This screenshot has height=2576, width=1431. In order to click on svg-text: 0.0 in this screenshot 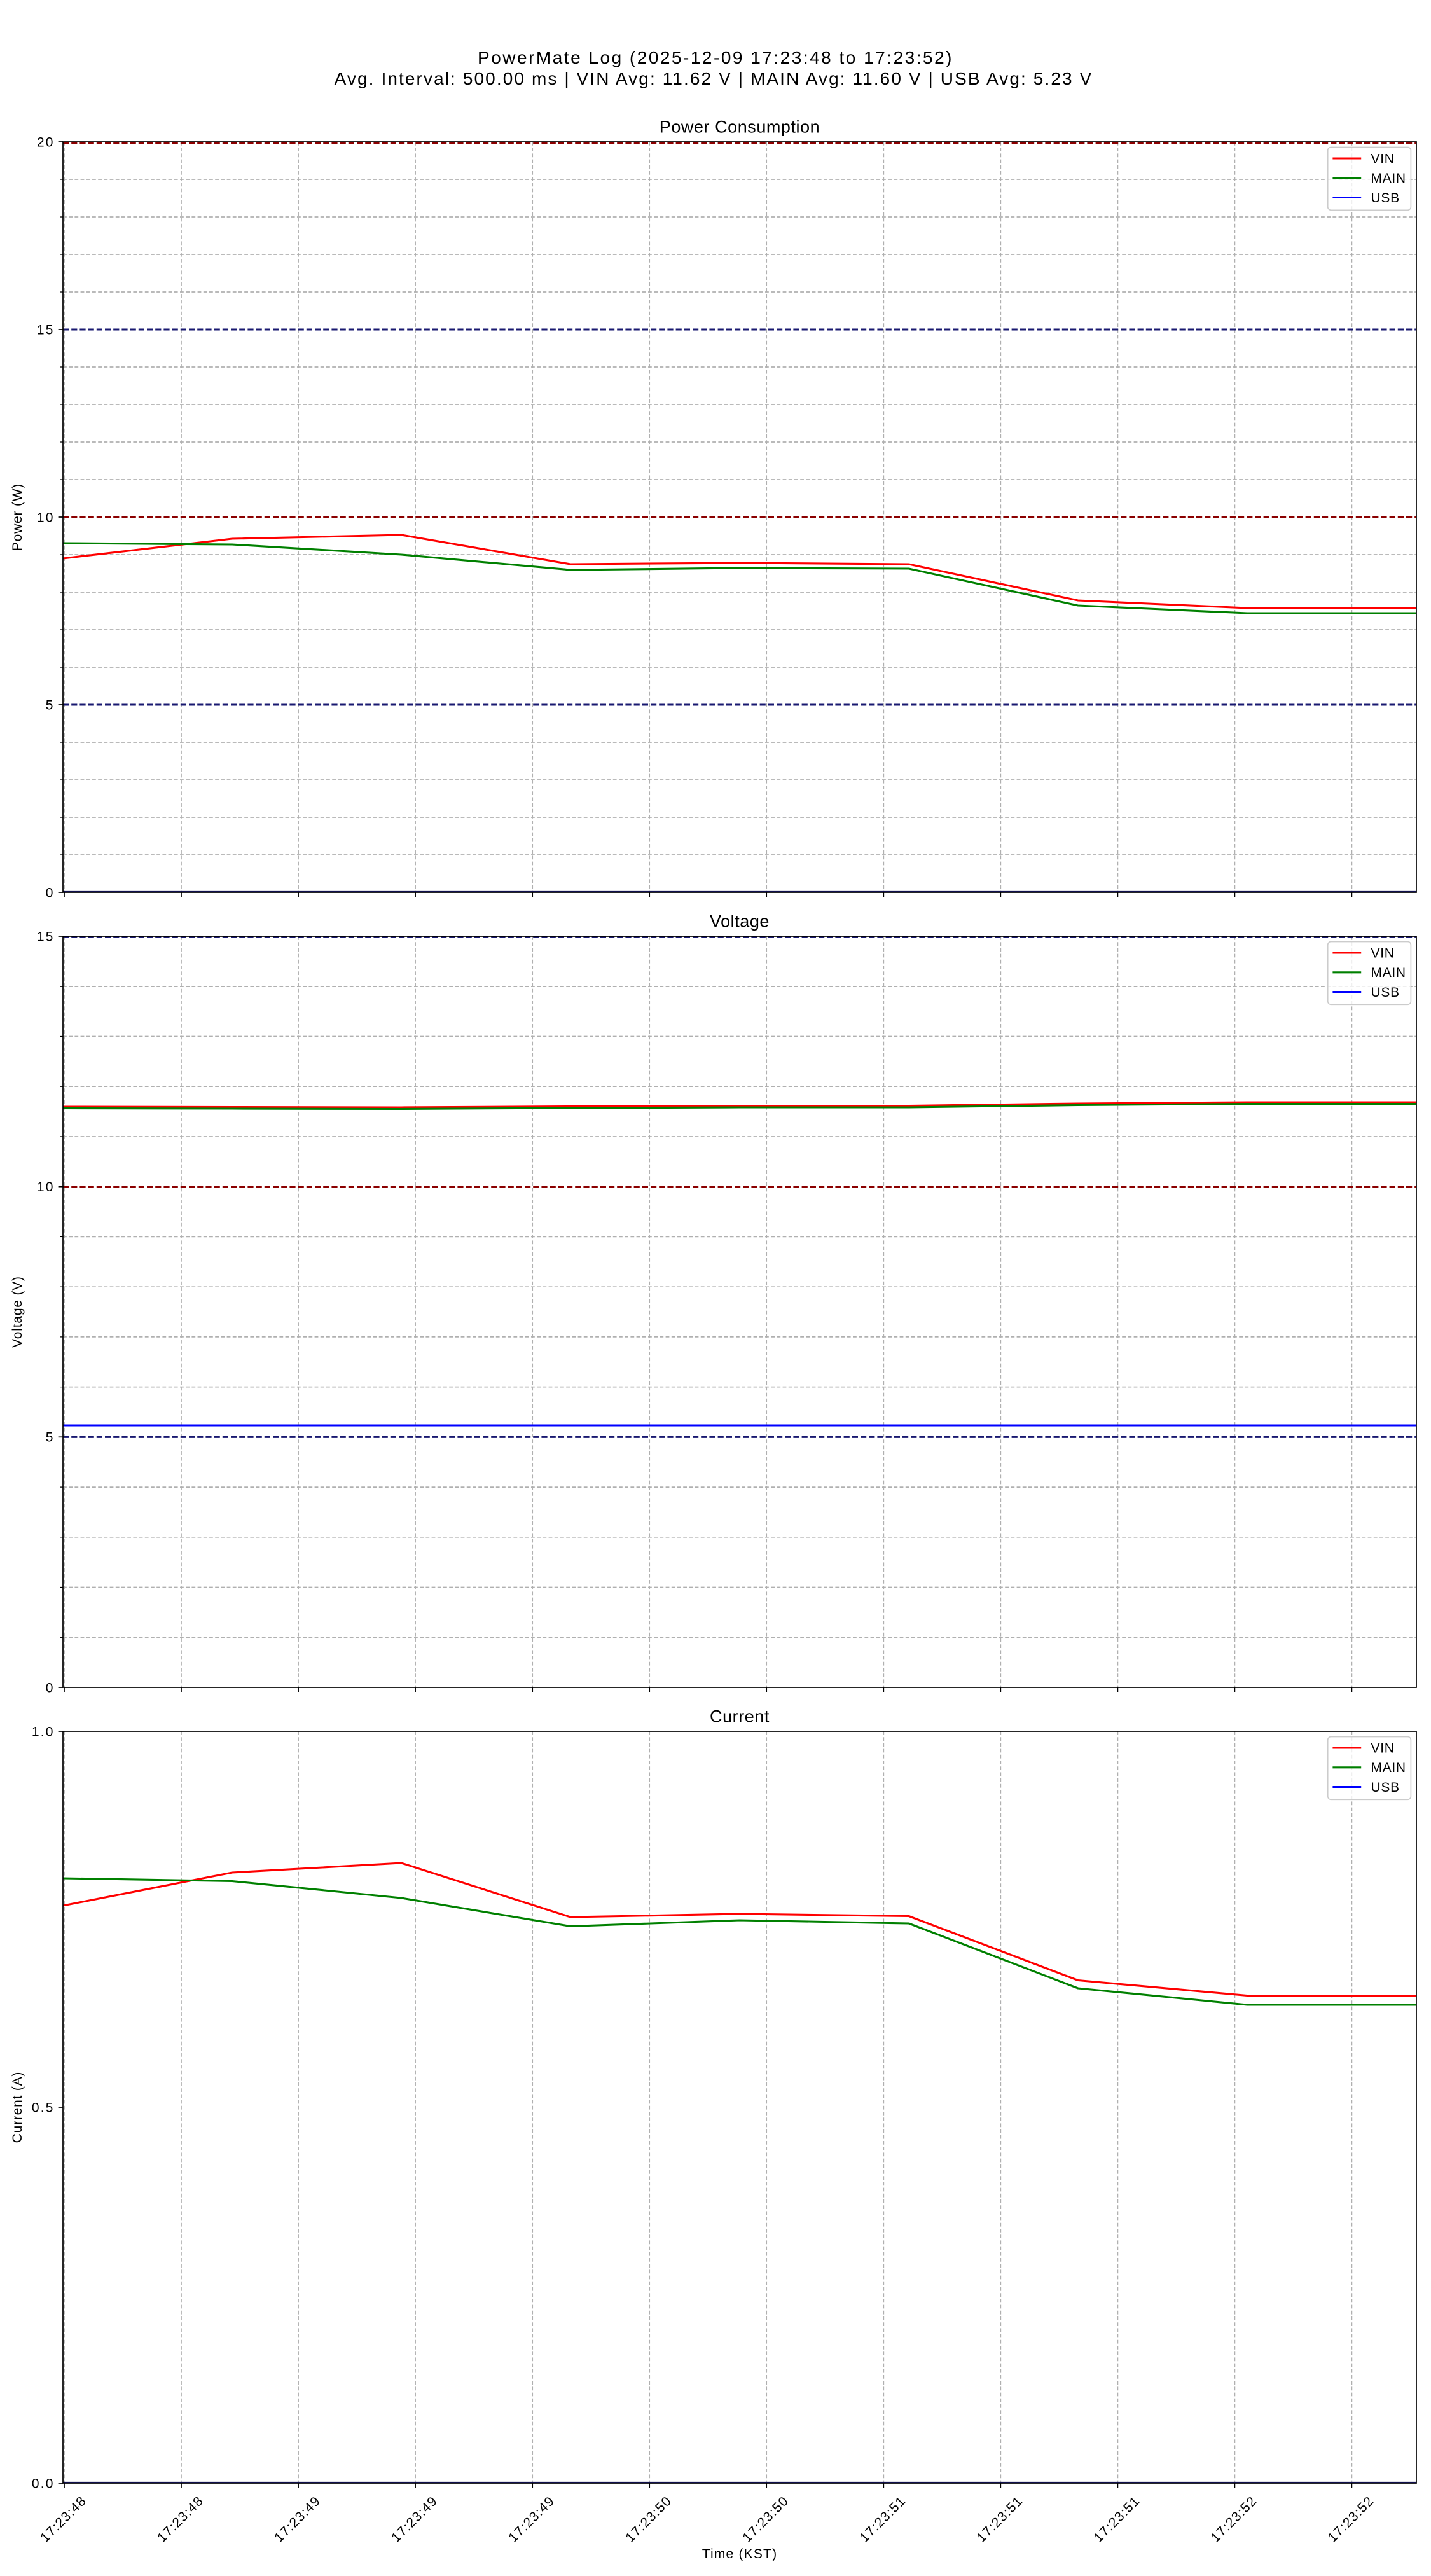, I will do `click(44, 2483)`.